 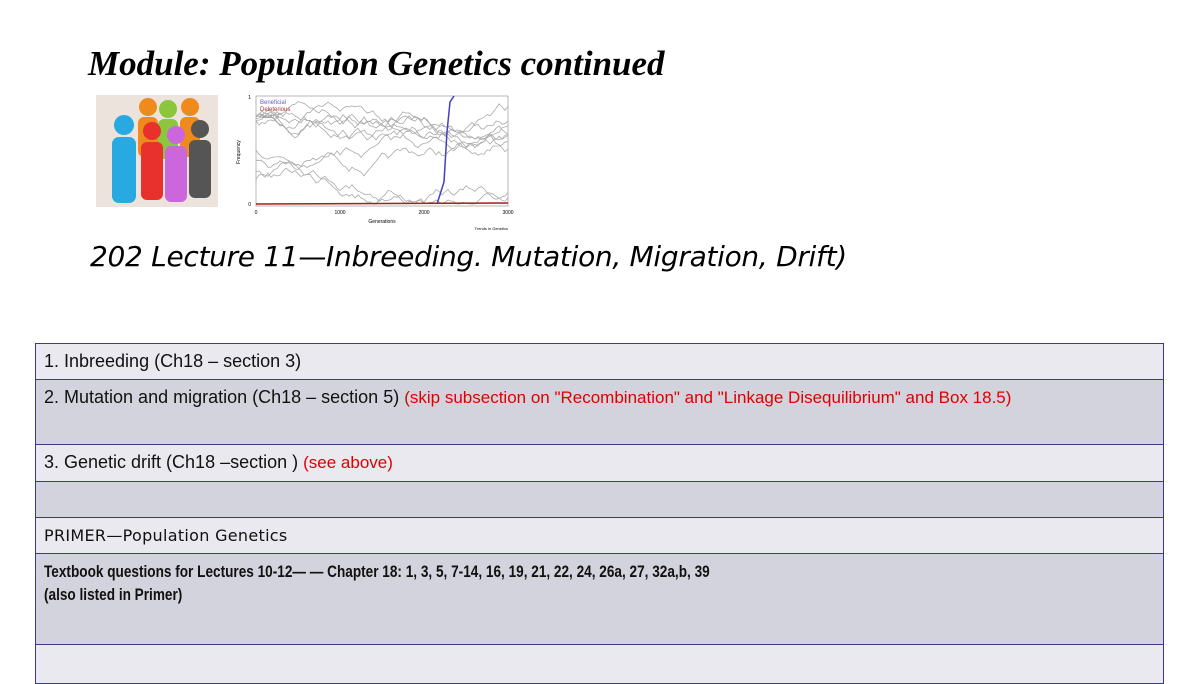 I want to click on y-tick: 1, so click(x=249, y=98).